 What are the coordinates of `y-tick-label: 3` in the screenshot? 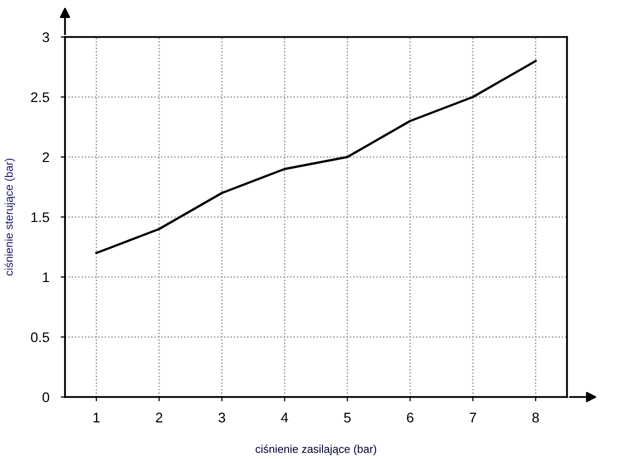 It's located at (46, 37).